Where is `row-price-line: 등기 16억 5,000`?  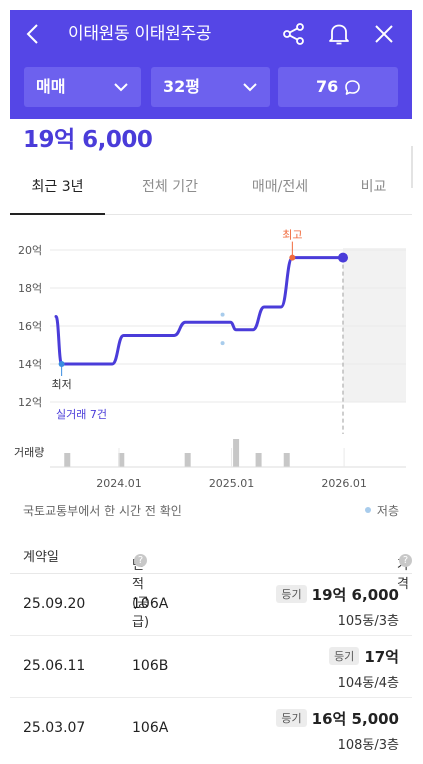 row-price-line: 등기 16억 5,000 is located at coordinates (337, 718).